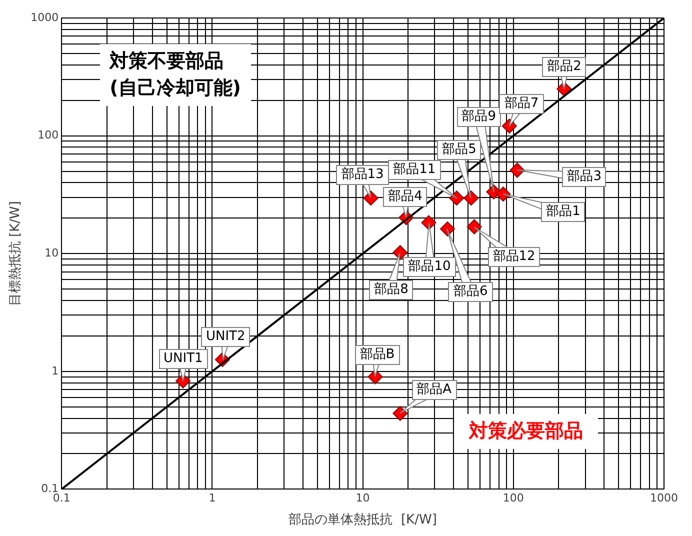  I want to click on x-tick-label: 1, so click(212, 498).